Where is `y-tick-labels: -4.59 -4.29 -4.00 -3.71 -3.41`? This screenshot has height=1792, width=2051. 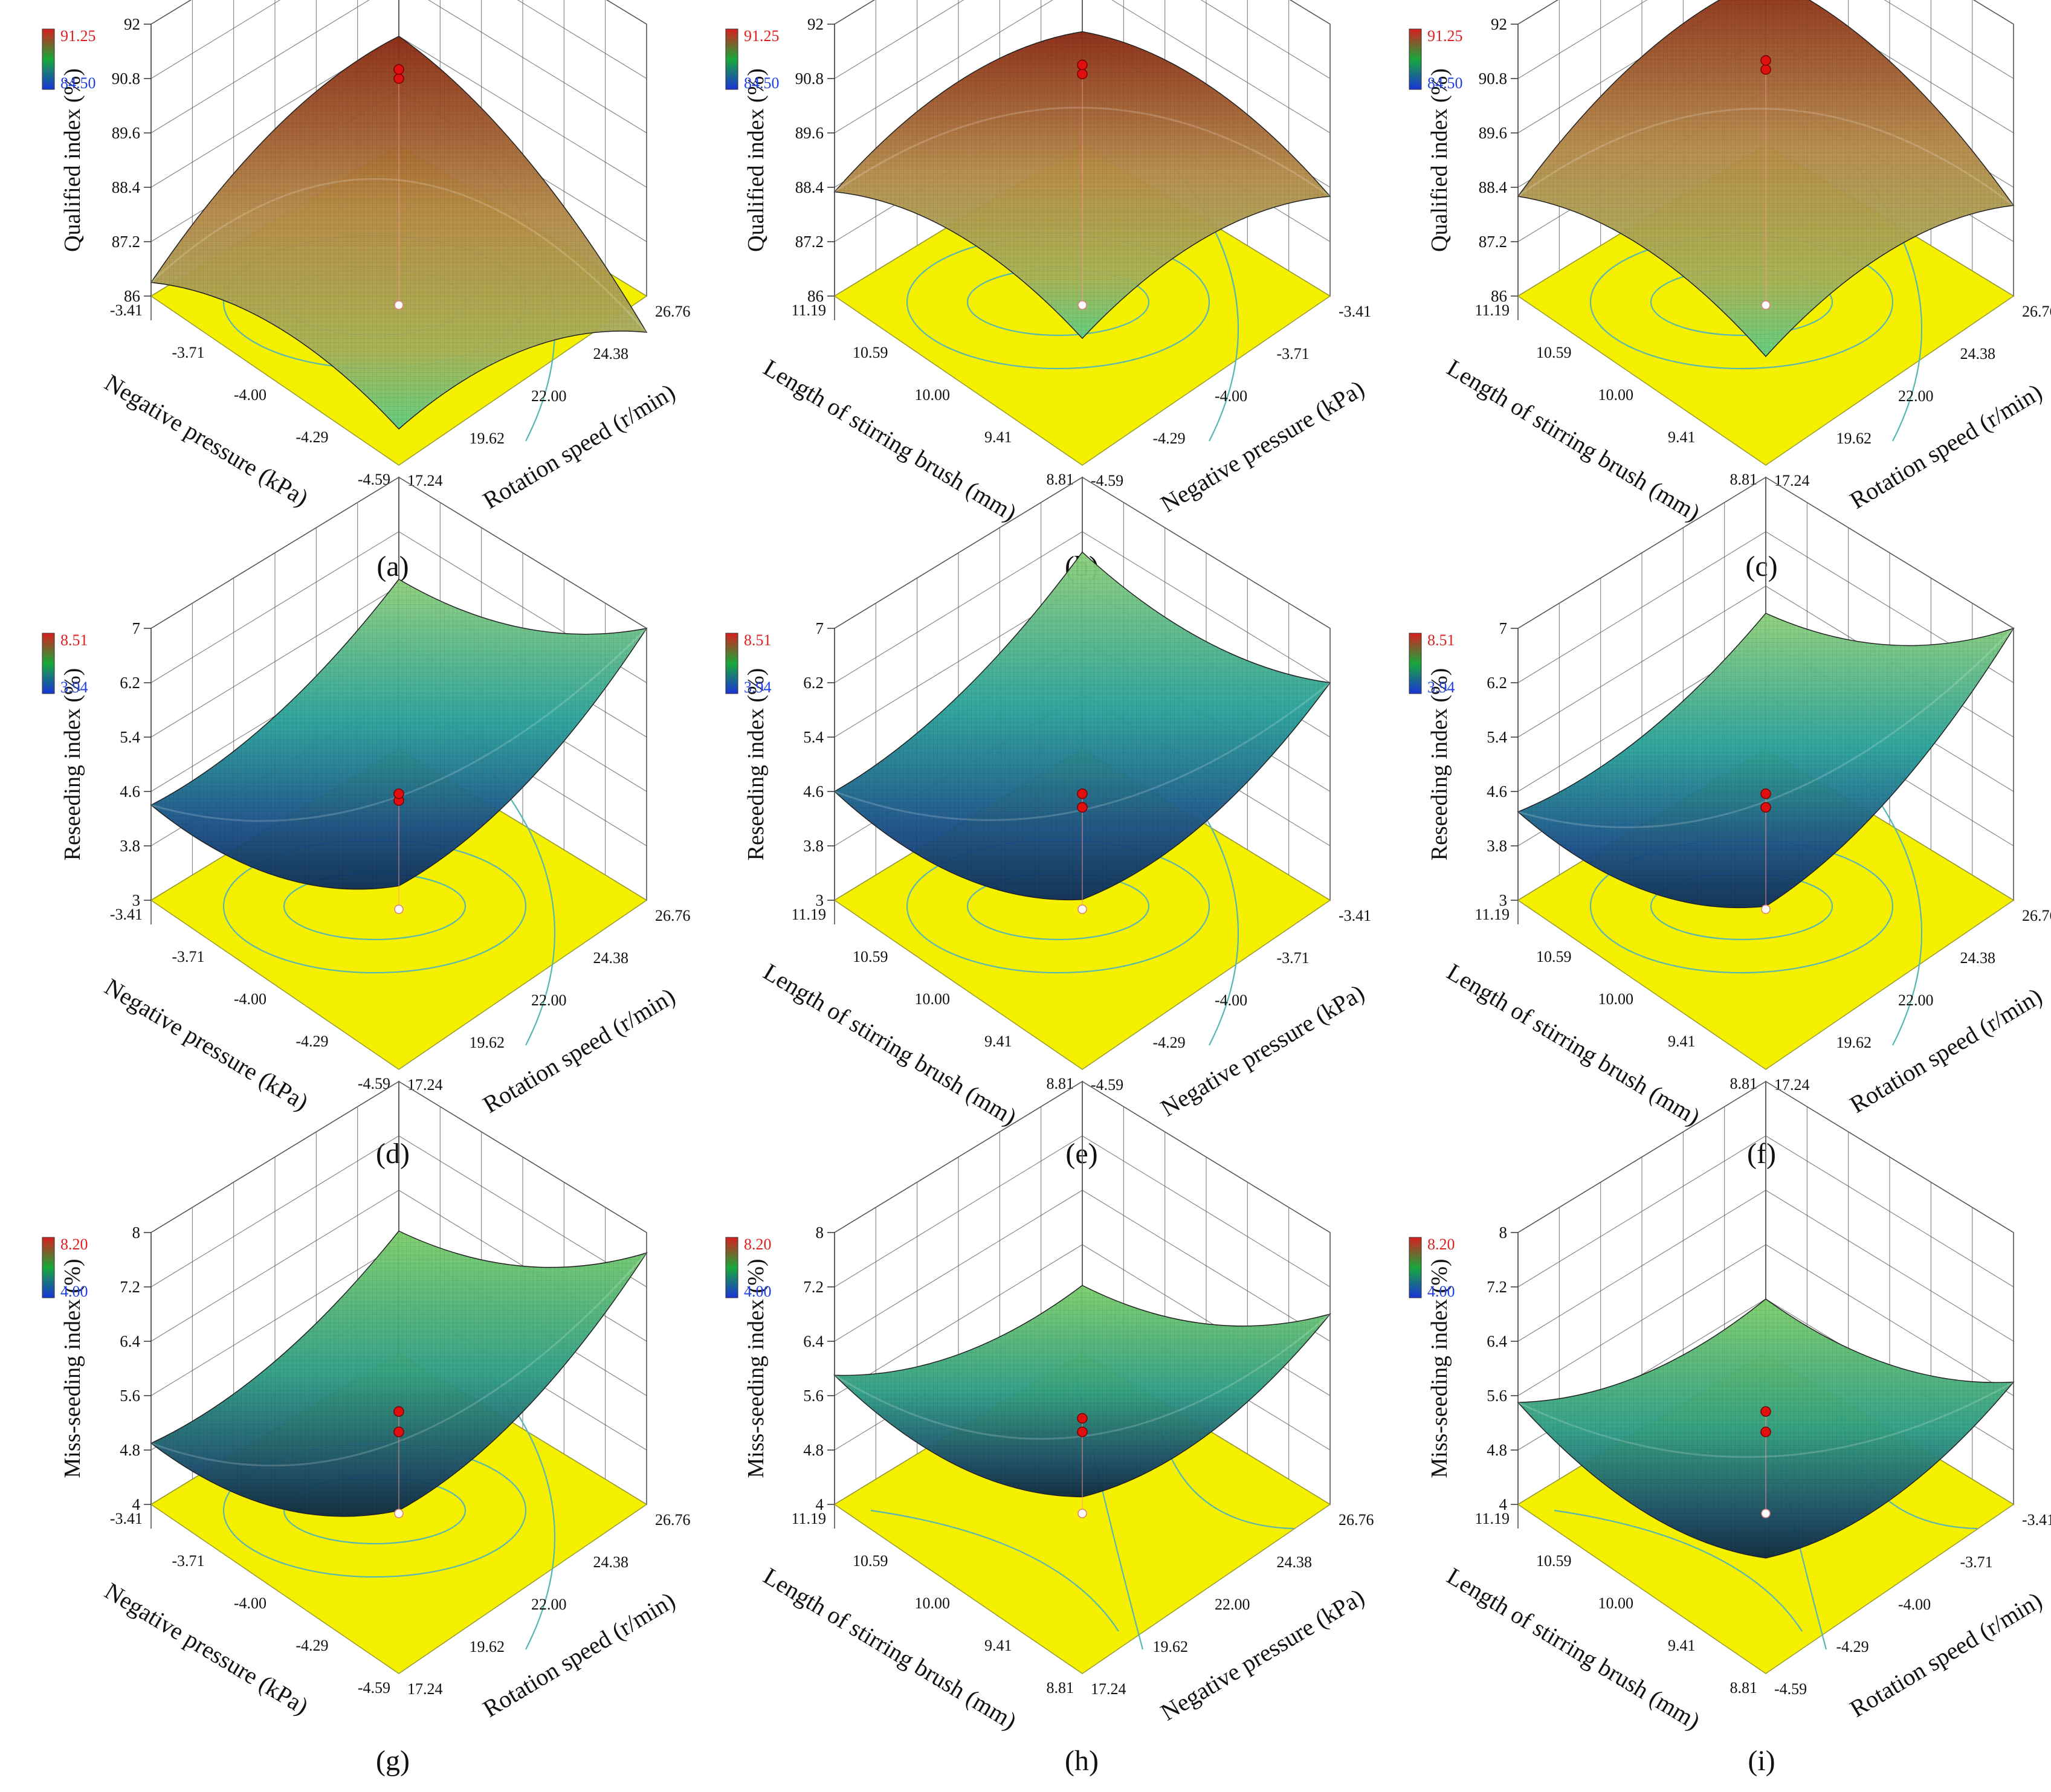 y-tick-labels: -4.59 -4.29 -4.00 -3.71 -3.41 is located at coordinates (1231, 396).